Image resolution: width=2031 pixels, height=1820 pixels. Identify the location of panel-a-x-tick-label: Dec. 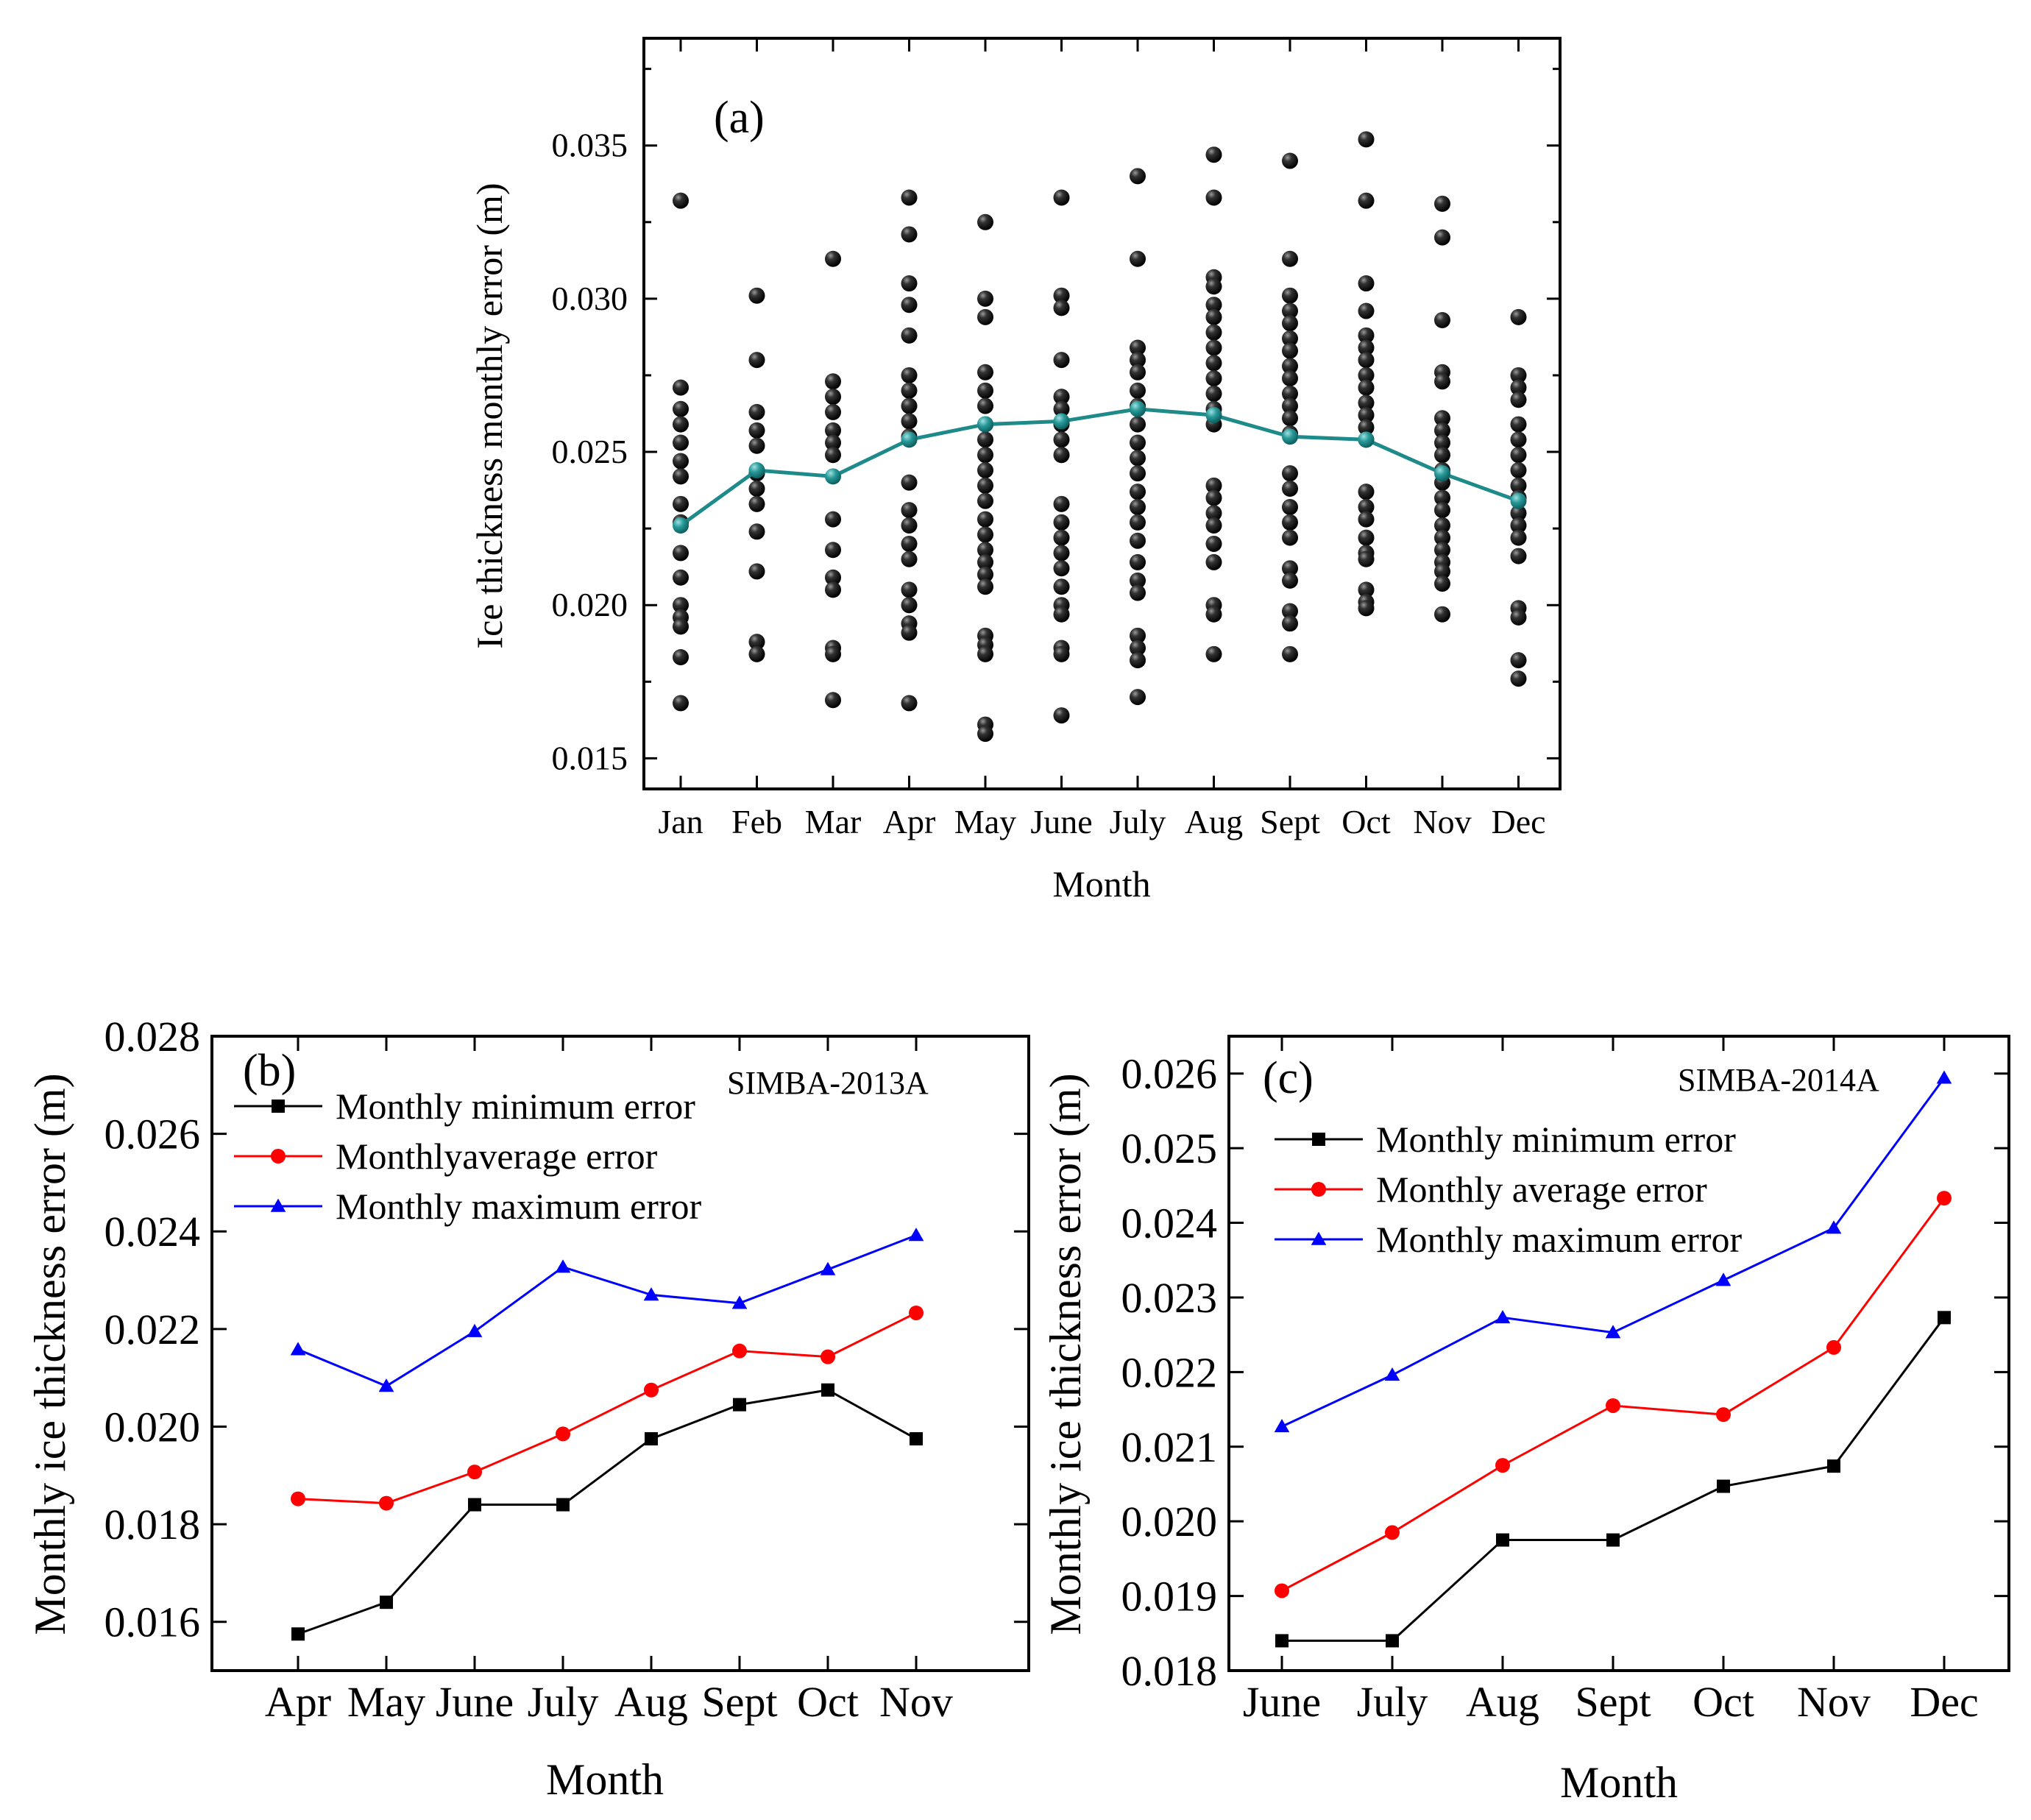
(1518, 821).